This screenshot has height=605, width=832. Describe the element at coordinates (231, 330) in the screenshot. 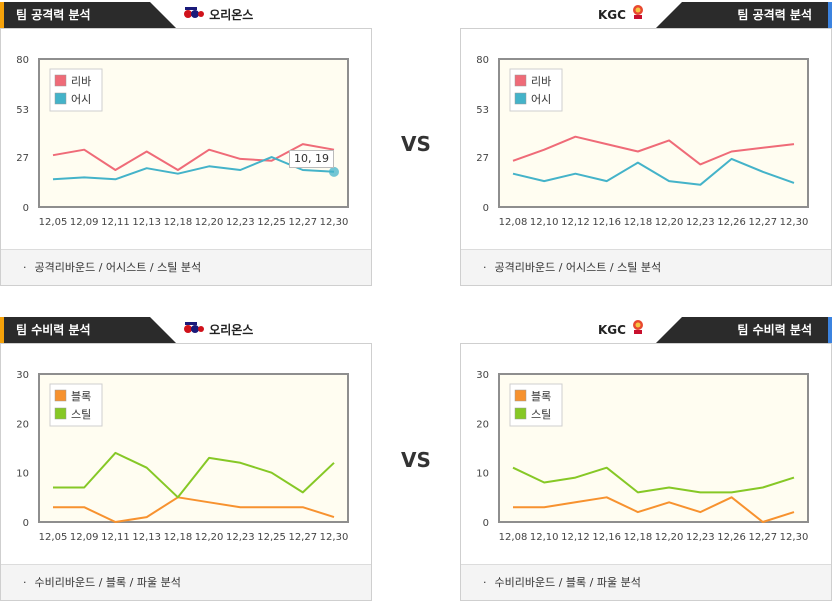

I see `team-name-left: 오리온스` at that location.